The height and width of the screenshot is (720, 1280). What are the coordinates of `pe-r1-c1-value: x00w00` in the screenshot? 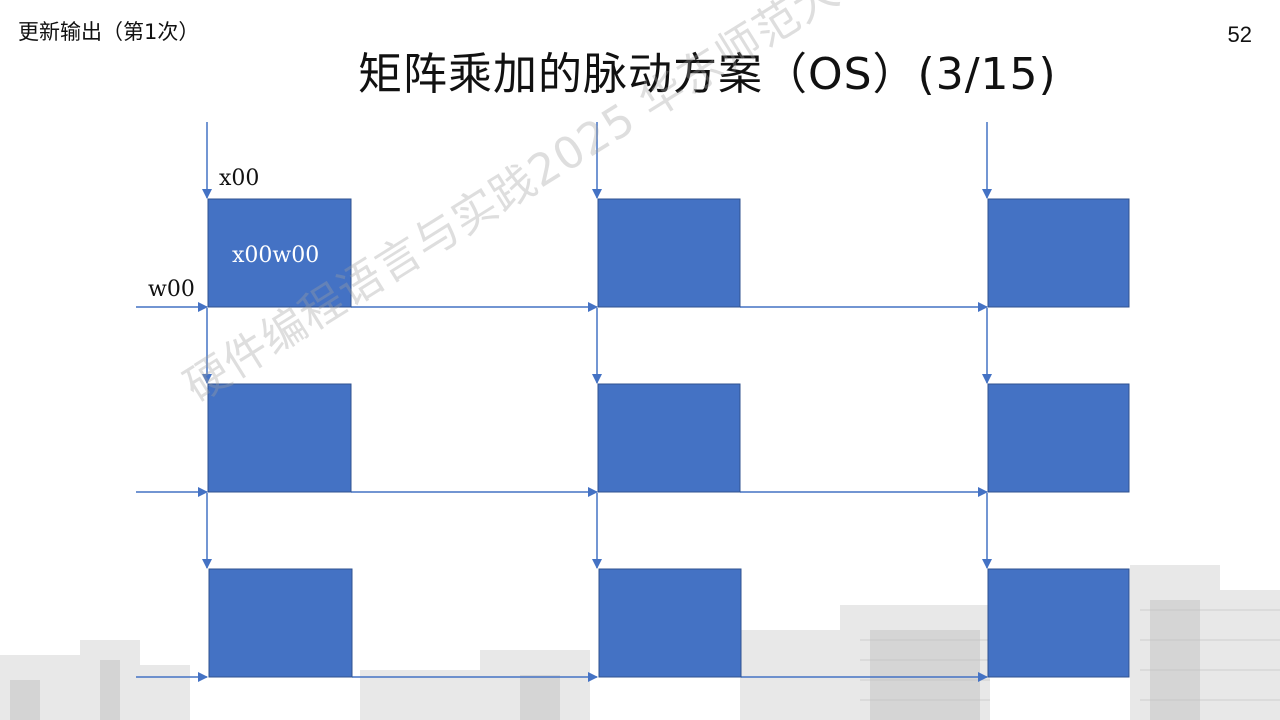 It's located at (275, 255).